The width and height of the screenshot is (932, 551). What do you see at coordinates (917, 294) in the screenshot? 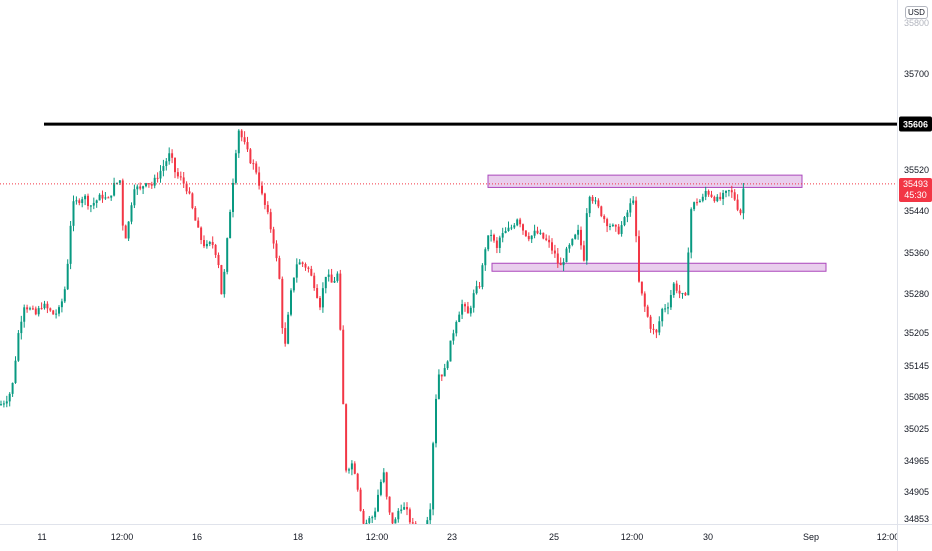
I see `price-tick-label: 35280` at bounding box center [917, 294].